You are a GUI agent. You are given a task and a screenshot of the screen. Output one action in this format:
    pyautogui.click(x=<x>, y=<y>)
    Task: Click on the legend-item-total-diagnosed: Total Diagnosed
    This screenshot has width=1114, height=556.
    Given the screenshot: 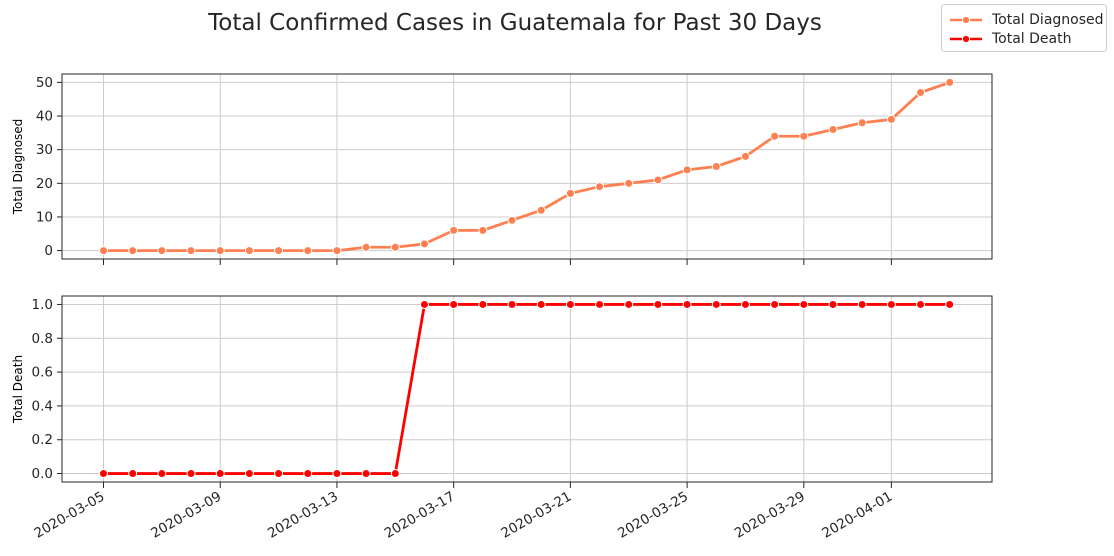 What is the action you would take?
    pyautogui.click(x=1026, y=20)
    